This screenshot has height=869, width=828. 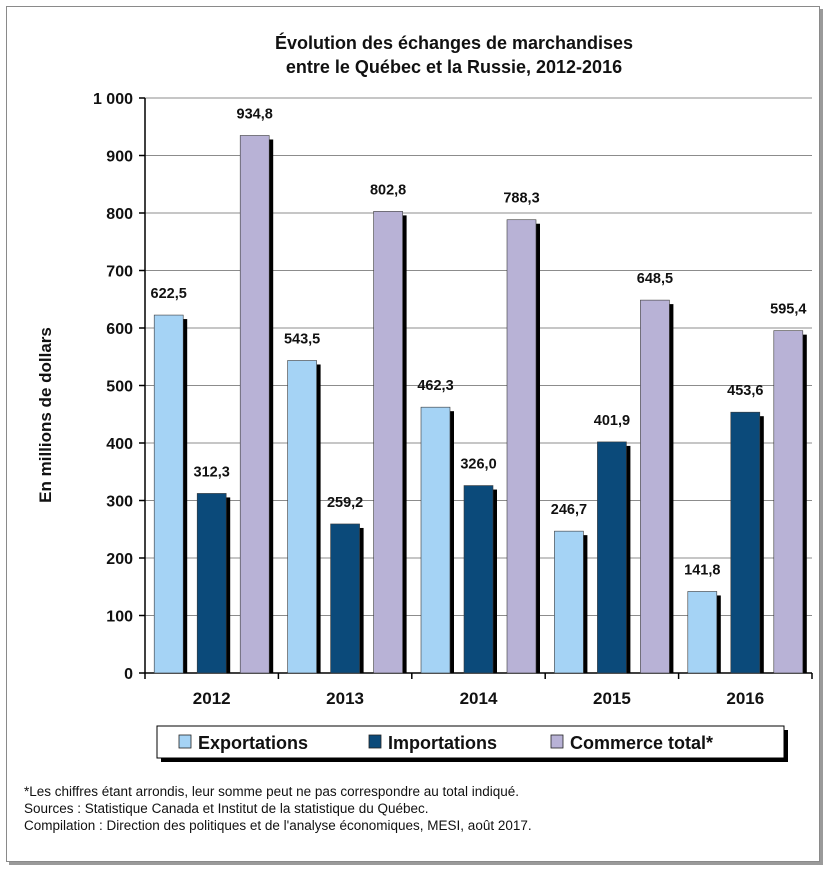 I want to click on bar-commerce-total--2014, so click(x=521, y=446).